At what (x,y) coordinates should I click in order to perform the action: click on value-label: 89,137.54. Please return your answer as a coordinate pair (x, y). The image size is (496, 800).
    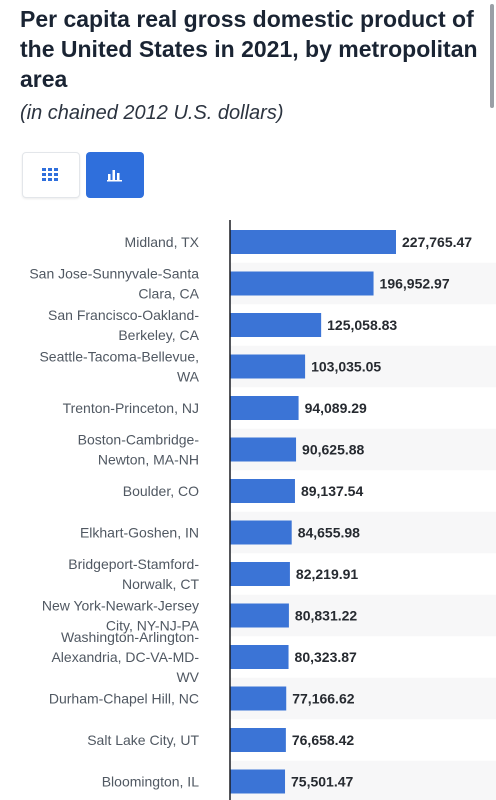
    Looking at the image, I should click on (332, 491).